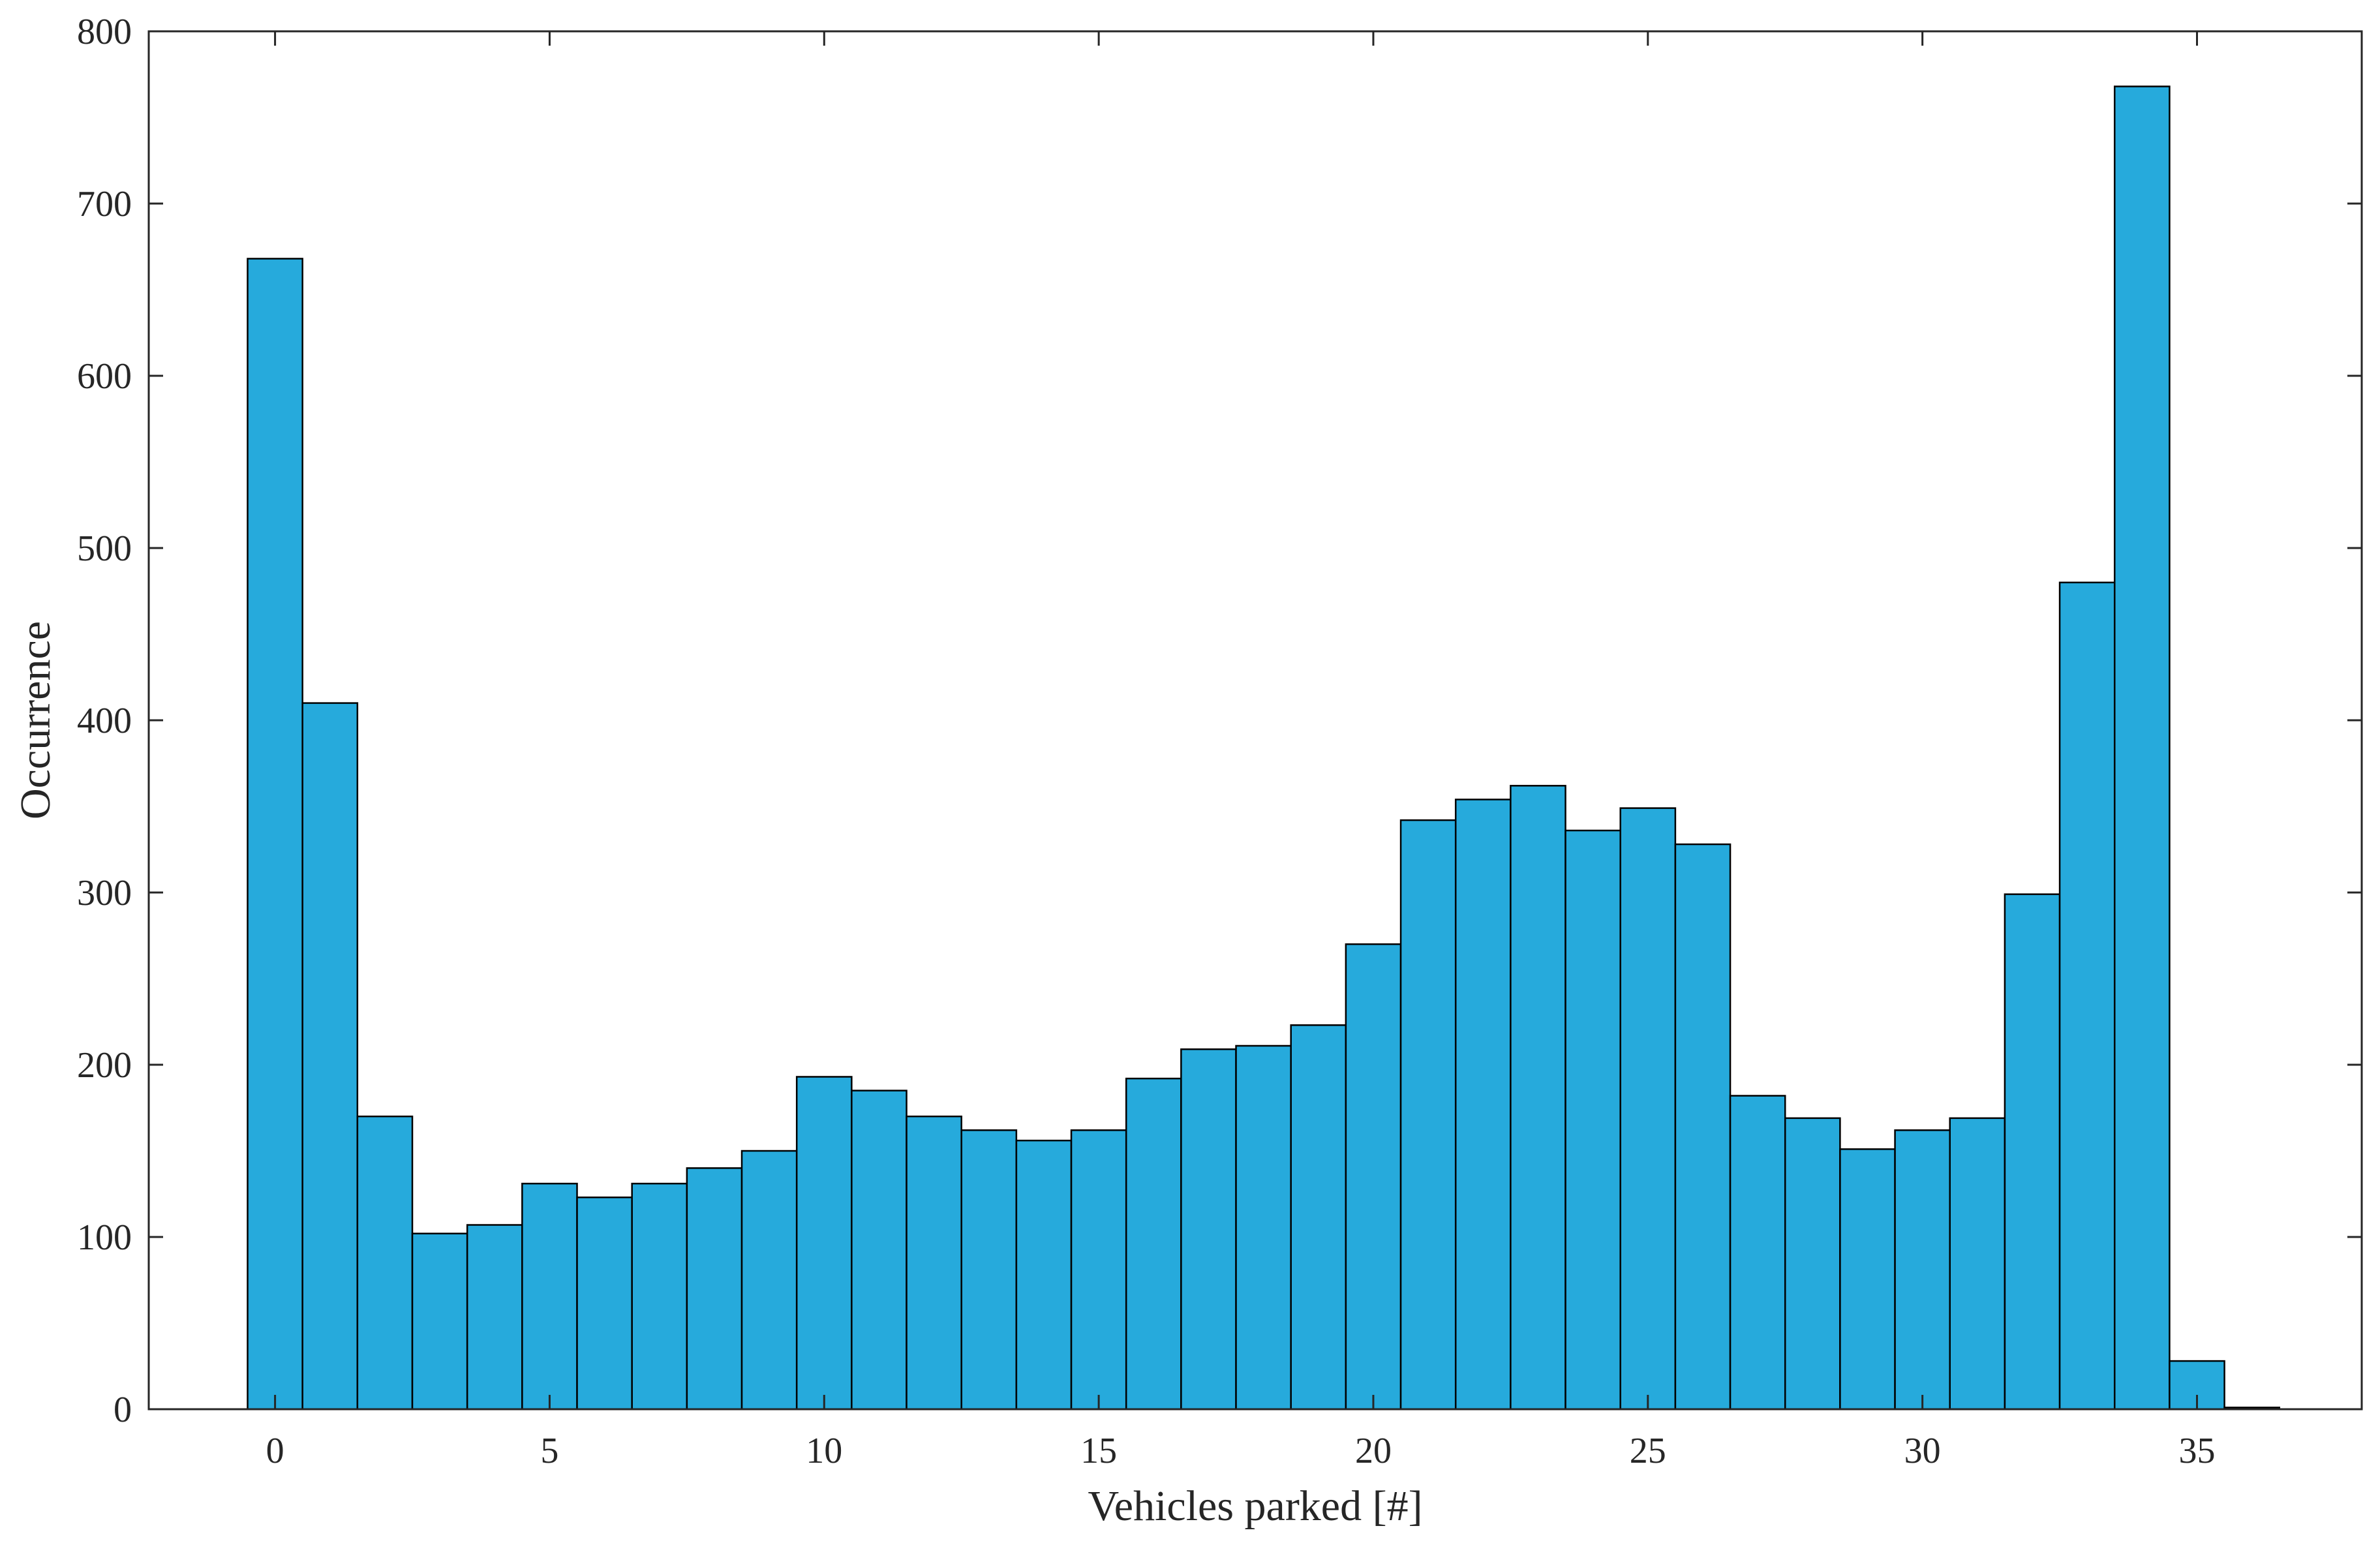  What do you see at coordinates (2196, 1451) in the screenshot?
I see `x-tick-label: 35` at bounding box center [2196, 1451].